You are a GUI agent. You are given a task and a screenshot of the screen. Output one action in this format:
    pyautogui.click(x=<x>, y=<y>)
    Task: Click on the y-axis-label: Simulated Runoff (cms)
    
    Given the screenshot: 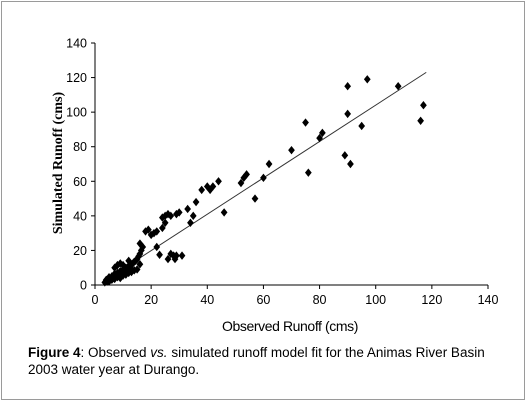 What is the action you would take?
    pyautogui.click(x=58, y=163)
    